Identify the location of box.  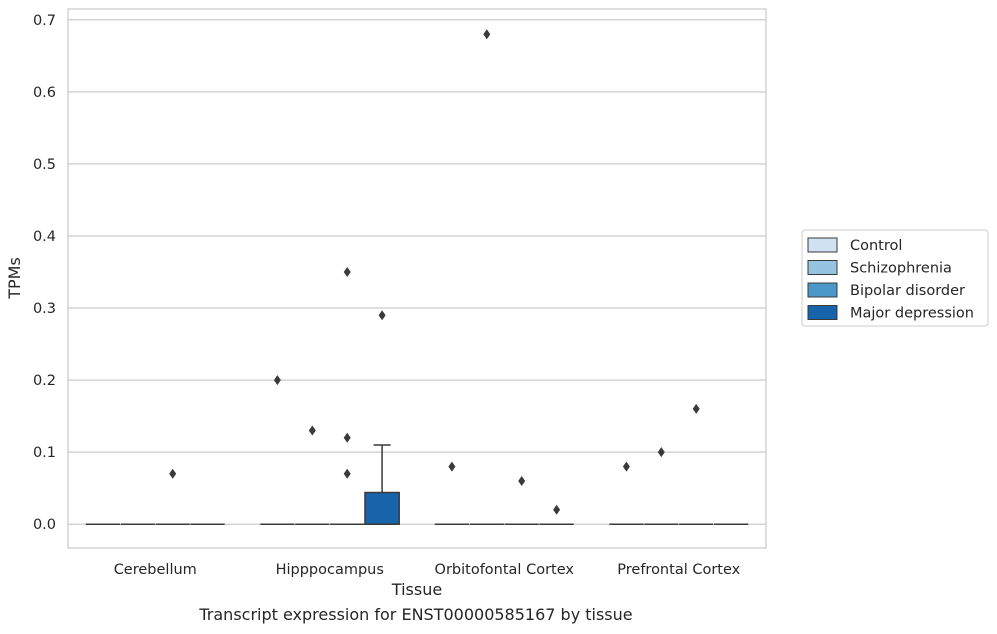
(382, 508).